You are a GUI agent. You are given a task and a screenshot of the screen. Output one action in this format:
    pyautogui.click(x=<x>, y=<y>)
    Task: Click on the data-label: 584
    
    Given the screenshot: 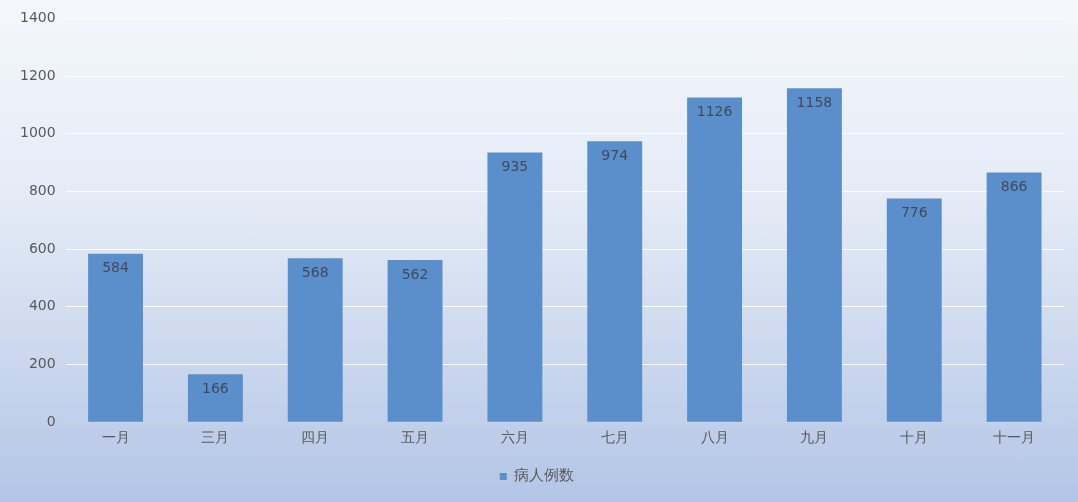 What is the action you would take?
    pyautogui.click(x=115, y=267)
    